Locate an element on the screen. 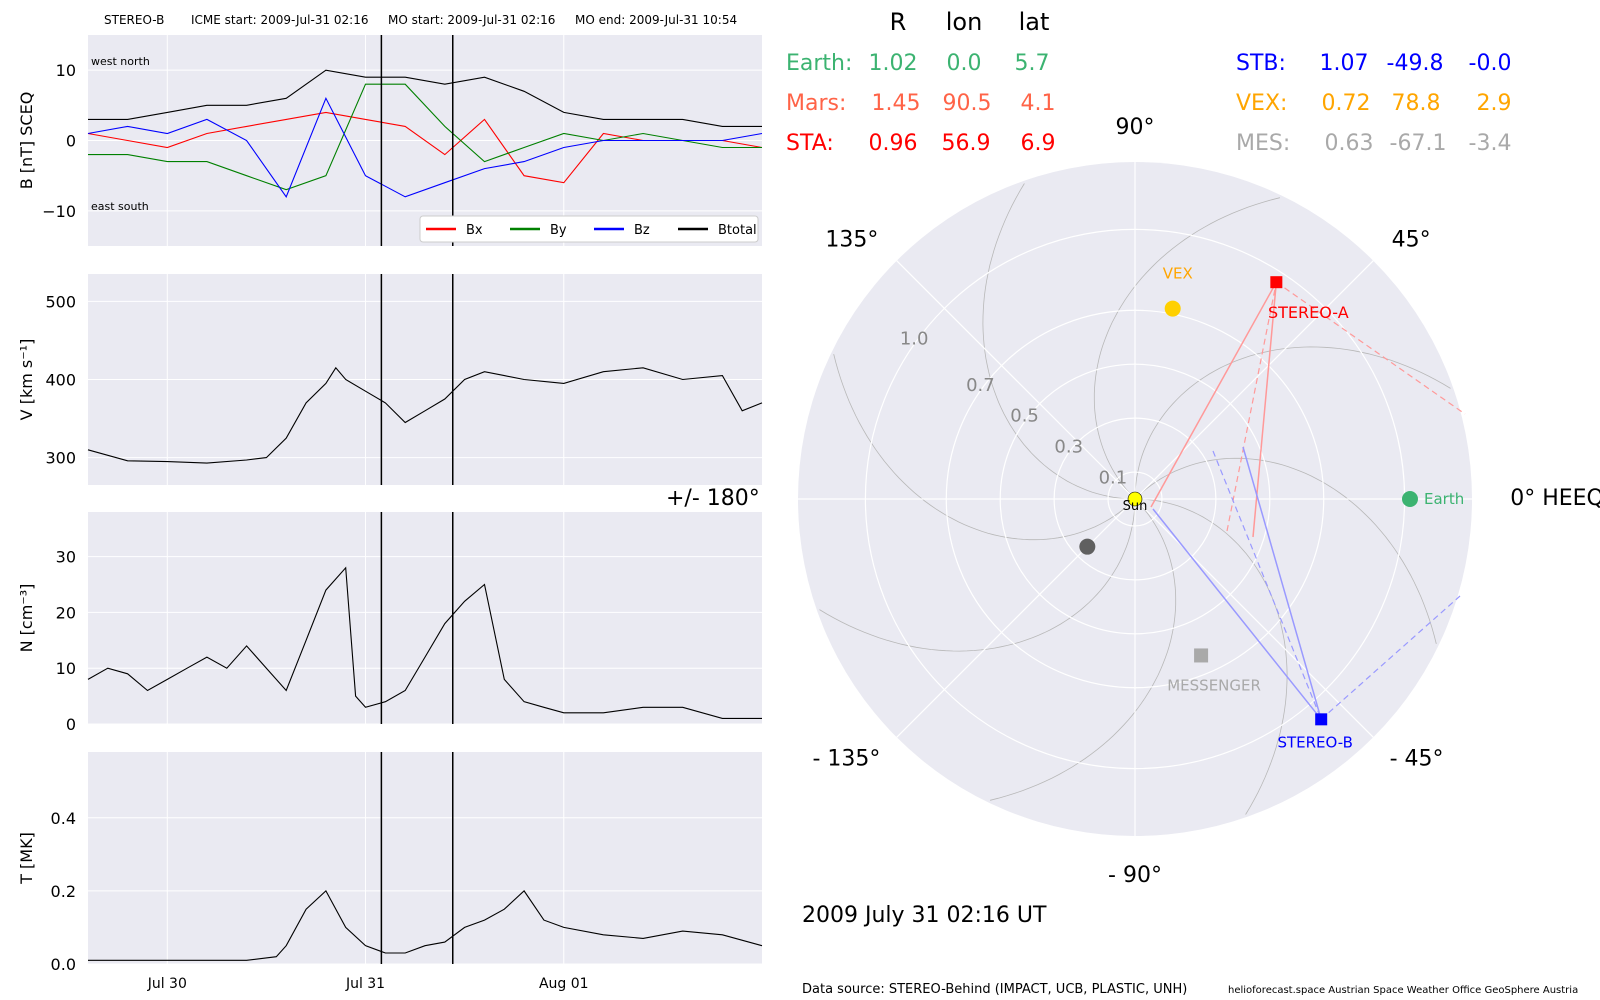 This screenshot has height=1000, width=1600. vex-lon: 78.8 is located at coordinates (1416, 103).